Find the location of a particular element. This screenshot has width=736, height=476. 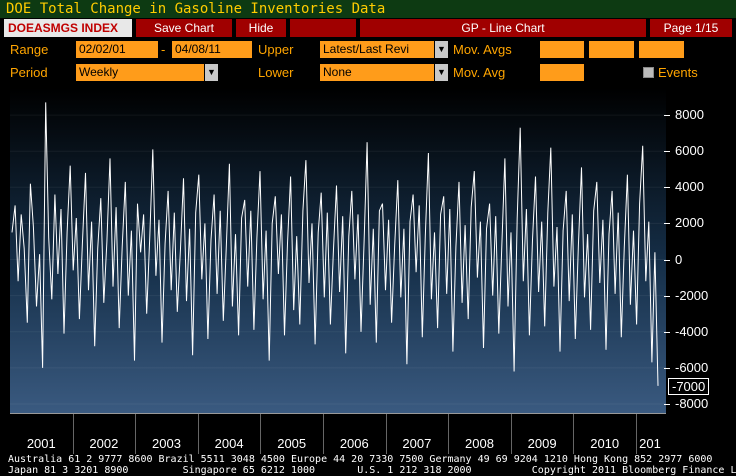

x-tick-label: 2003 is located at coordinates (166, 443).